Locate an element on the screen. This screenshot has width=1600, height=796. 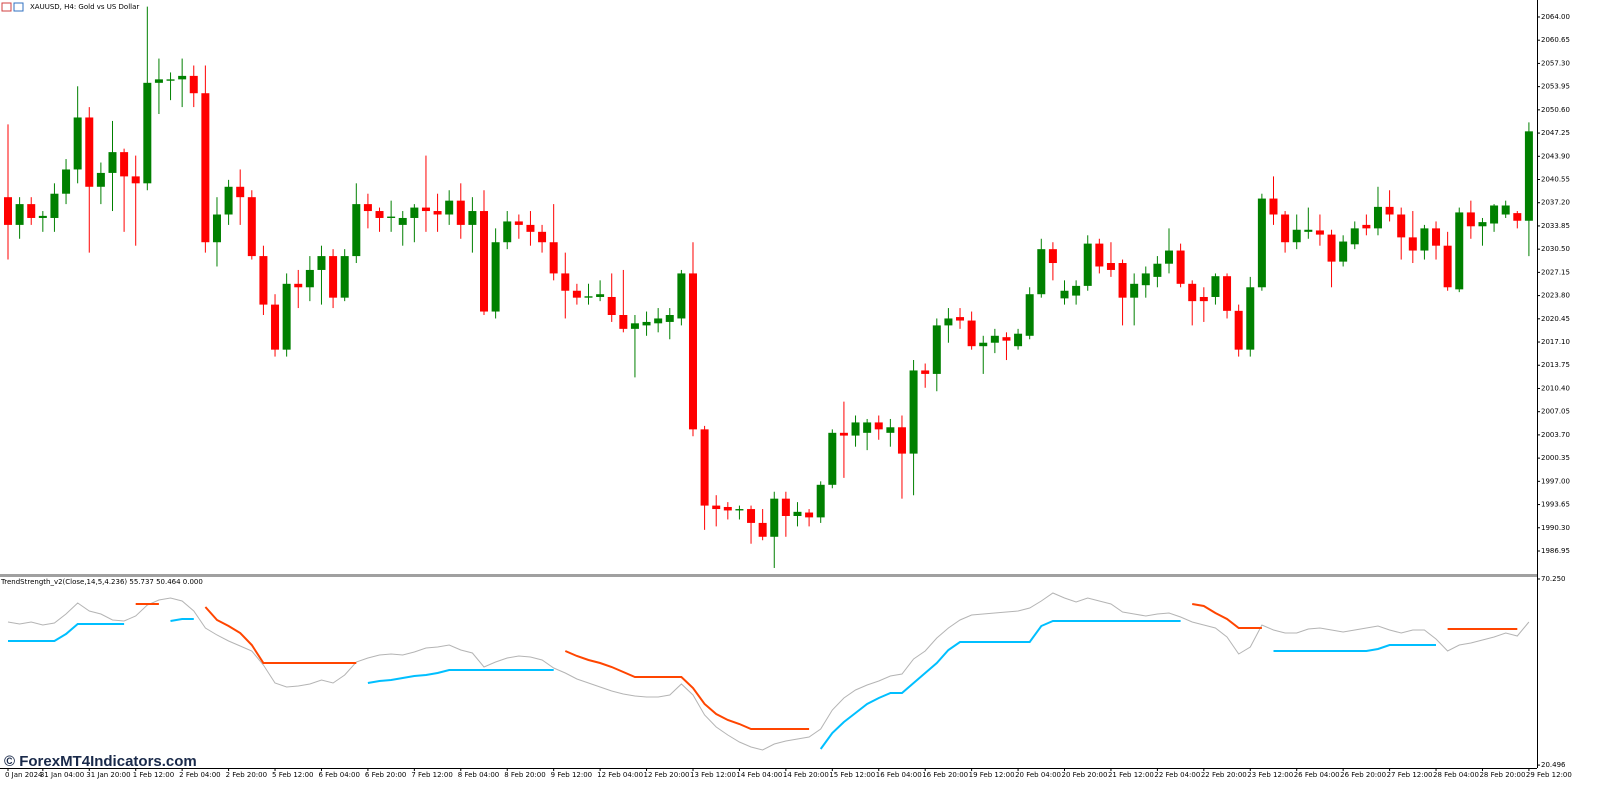
x-tick-label: 14 Feb 04:00 is located at coordinates (759, 775).